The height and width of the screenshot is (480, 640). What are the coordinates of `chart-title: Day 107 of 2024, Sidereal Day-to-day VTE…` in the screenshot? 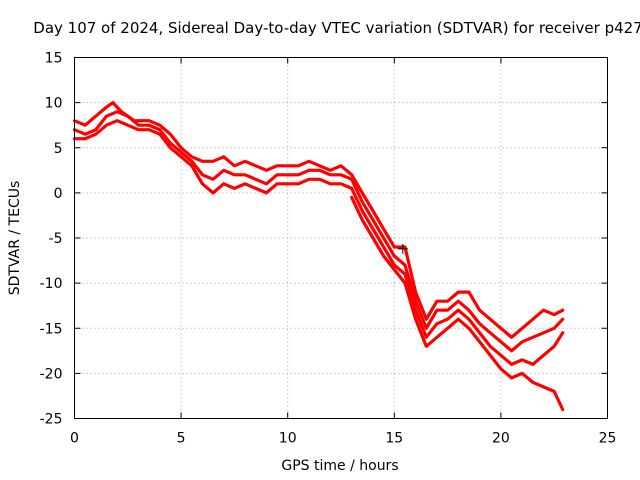 It's located at (336, 28).